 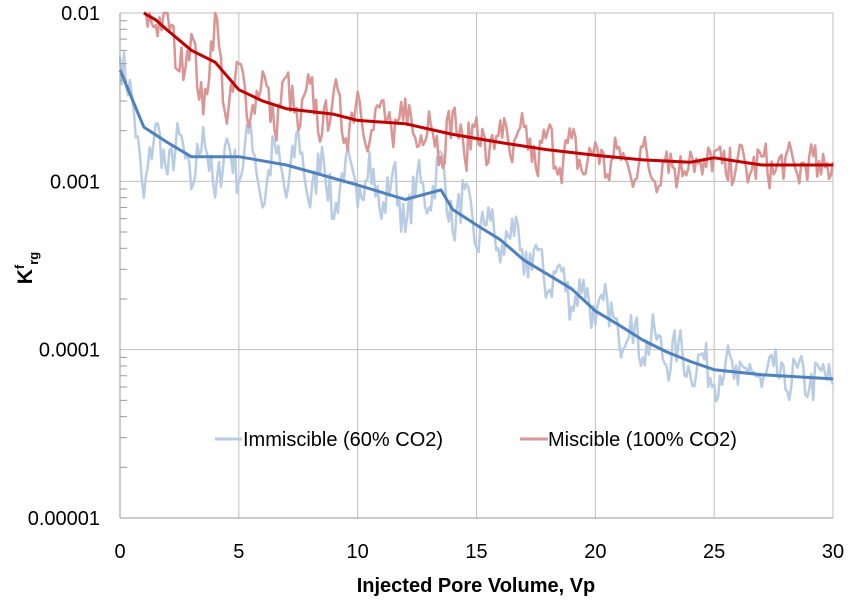 What do you see at coordinates (358, 552) in the screenshot?
I see `x-tick-label: 10` at bounding box center [358, 552].